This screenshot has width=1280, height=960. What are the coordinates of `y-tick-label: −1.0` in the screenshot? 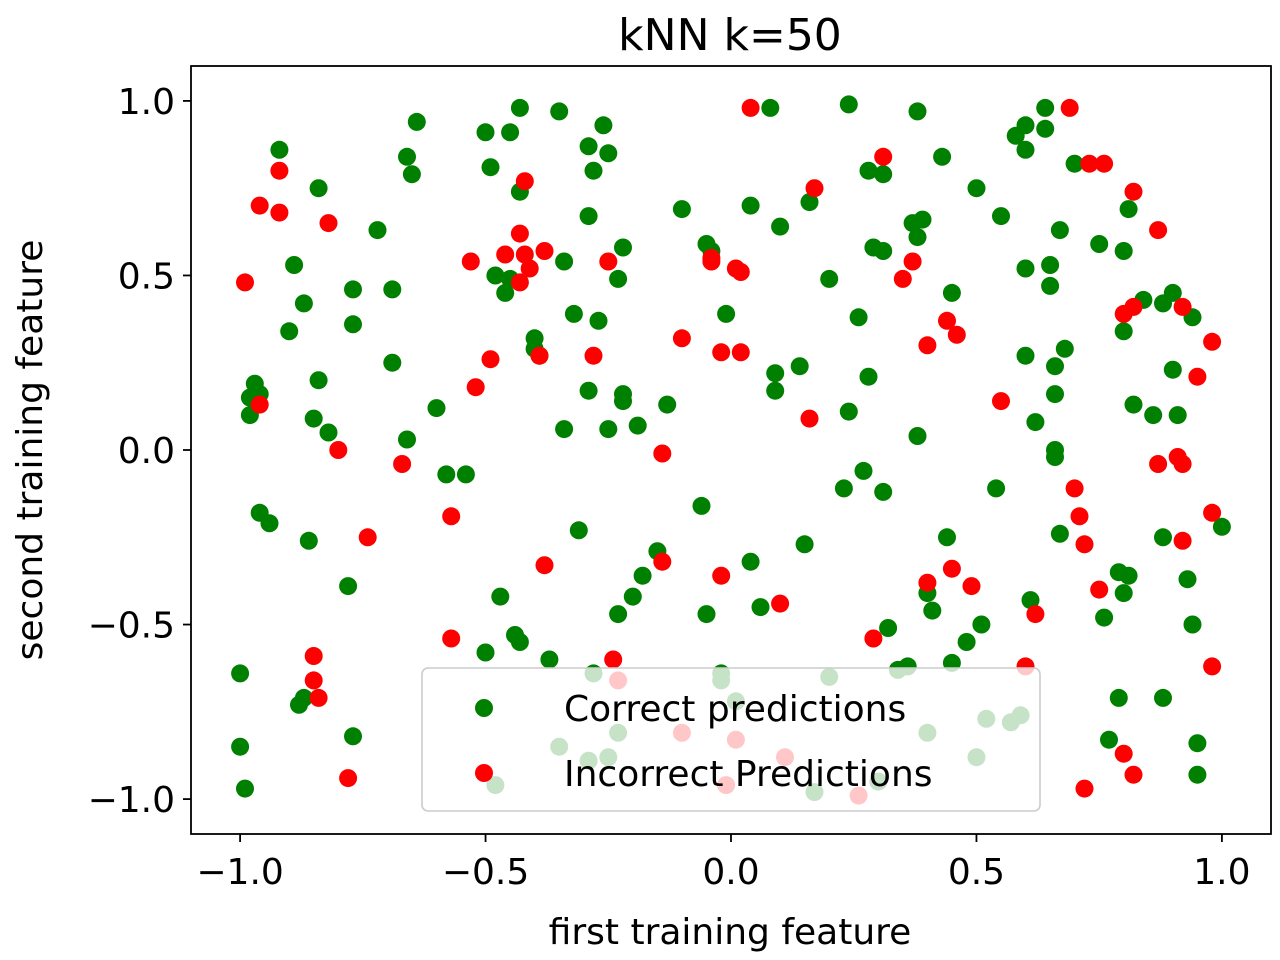 It's located at (131, 800).